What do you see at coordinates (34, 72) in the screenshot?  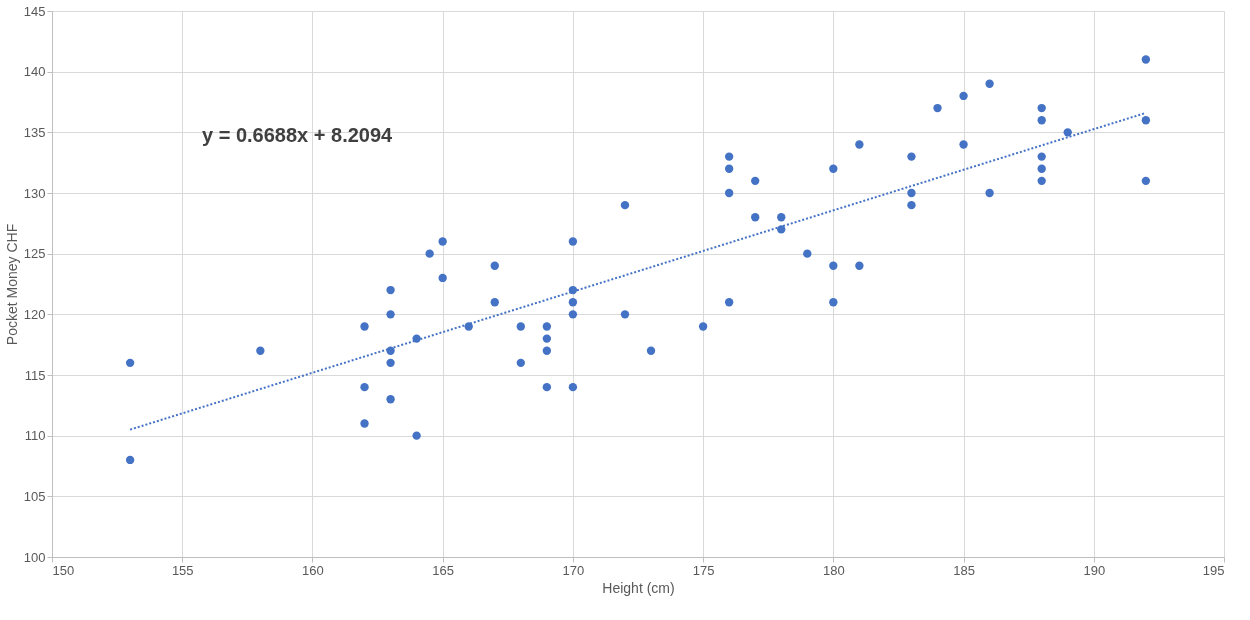 I see `y-tick-label: 140` at bounding box center [34, 72].